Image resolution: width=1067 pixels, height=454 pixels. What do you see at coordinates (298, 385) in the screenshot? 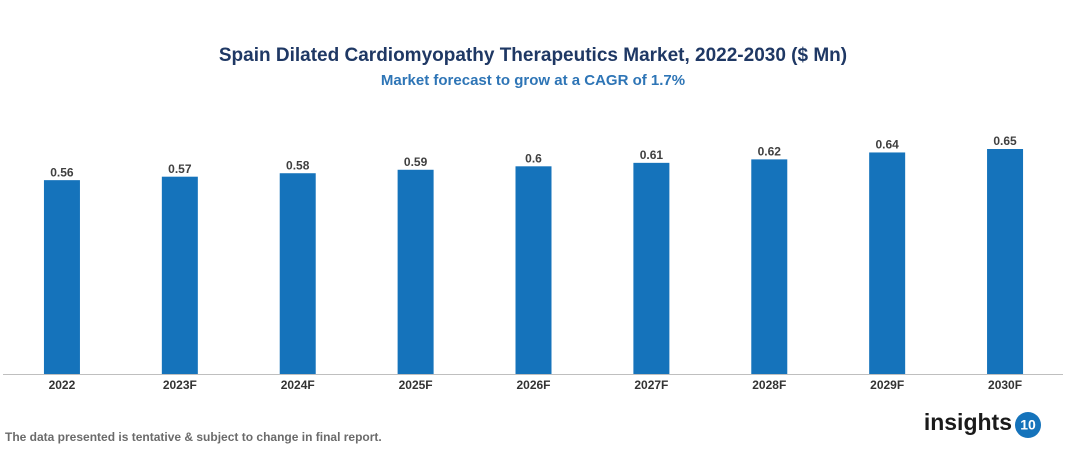
I see `x-tick-label: 2024F` at bounding box center [298, 385].